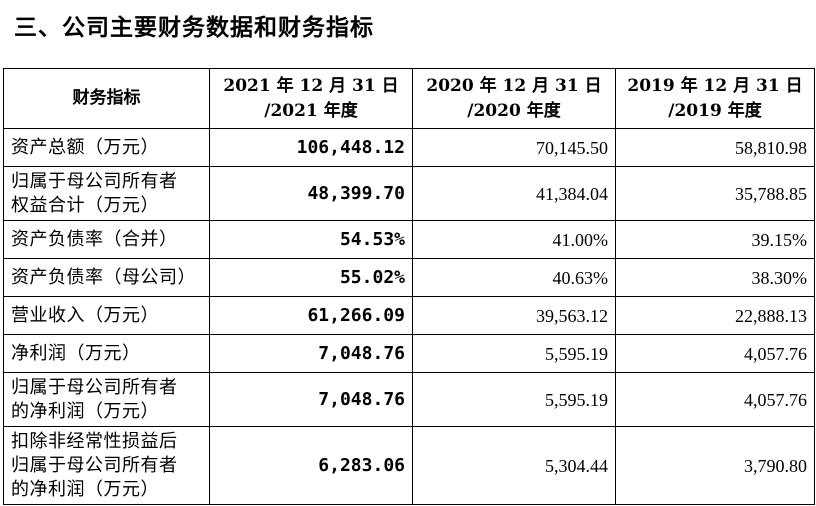 The image size is (816, 506). I want to click on header-2021-line2: /2021 年度, so click(311, 110).